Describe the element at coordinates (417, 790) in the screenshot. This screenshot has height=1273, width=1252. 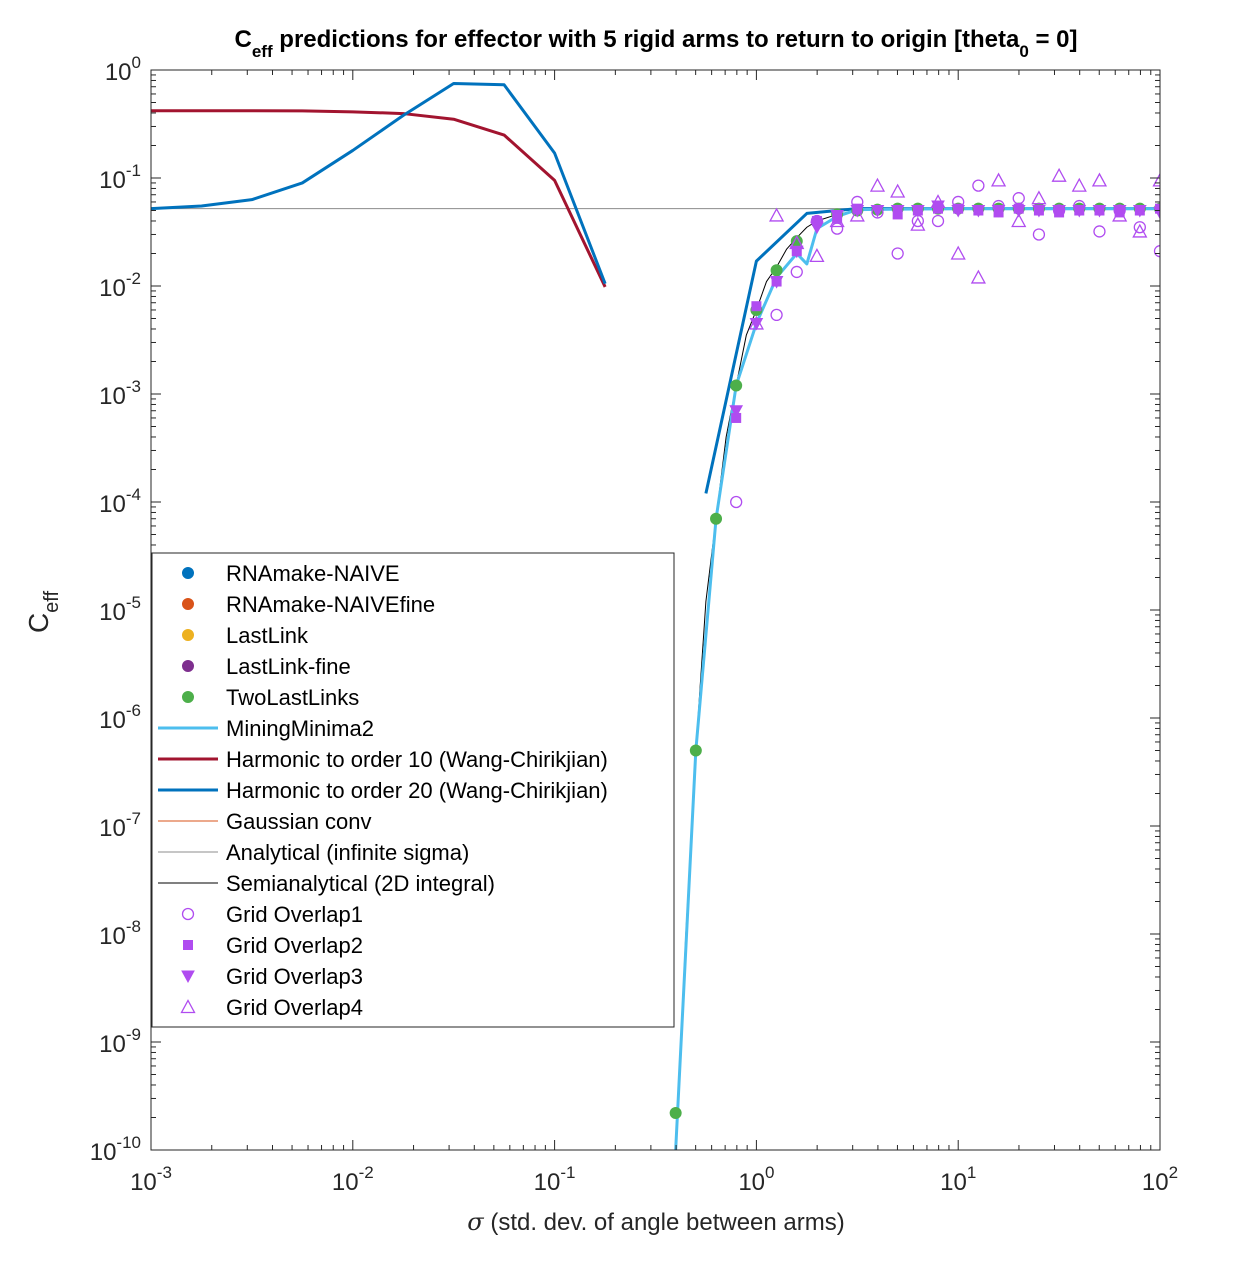
I see `legend-label: Harmonic to order 20 (Wang-Chirikjian)` at that location.